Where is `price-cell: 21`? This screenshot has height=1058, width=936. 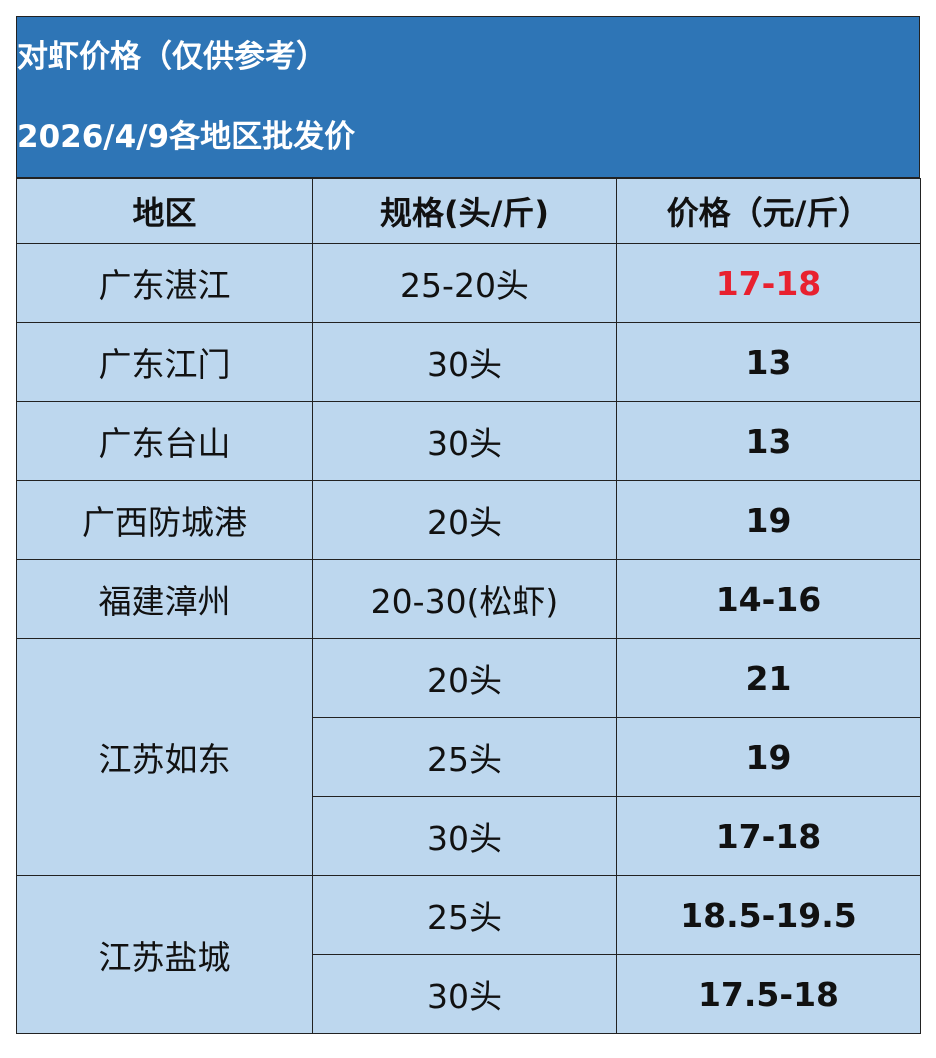
price-cell: 21 is located at coordinates (768, 678).